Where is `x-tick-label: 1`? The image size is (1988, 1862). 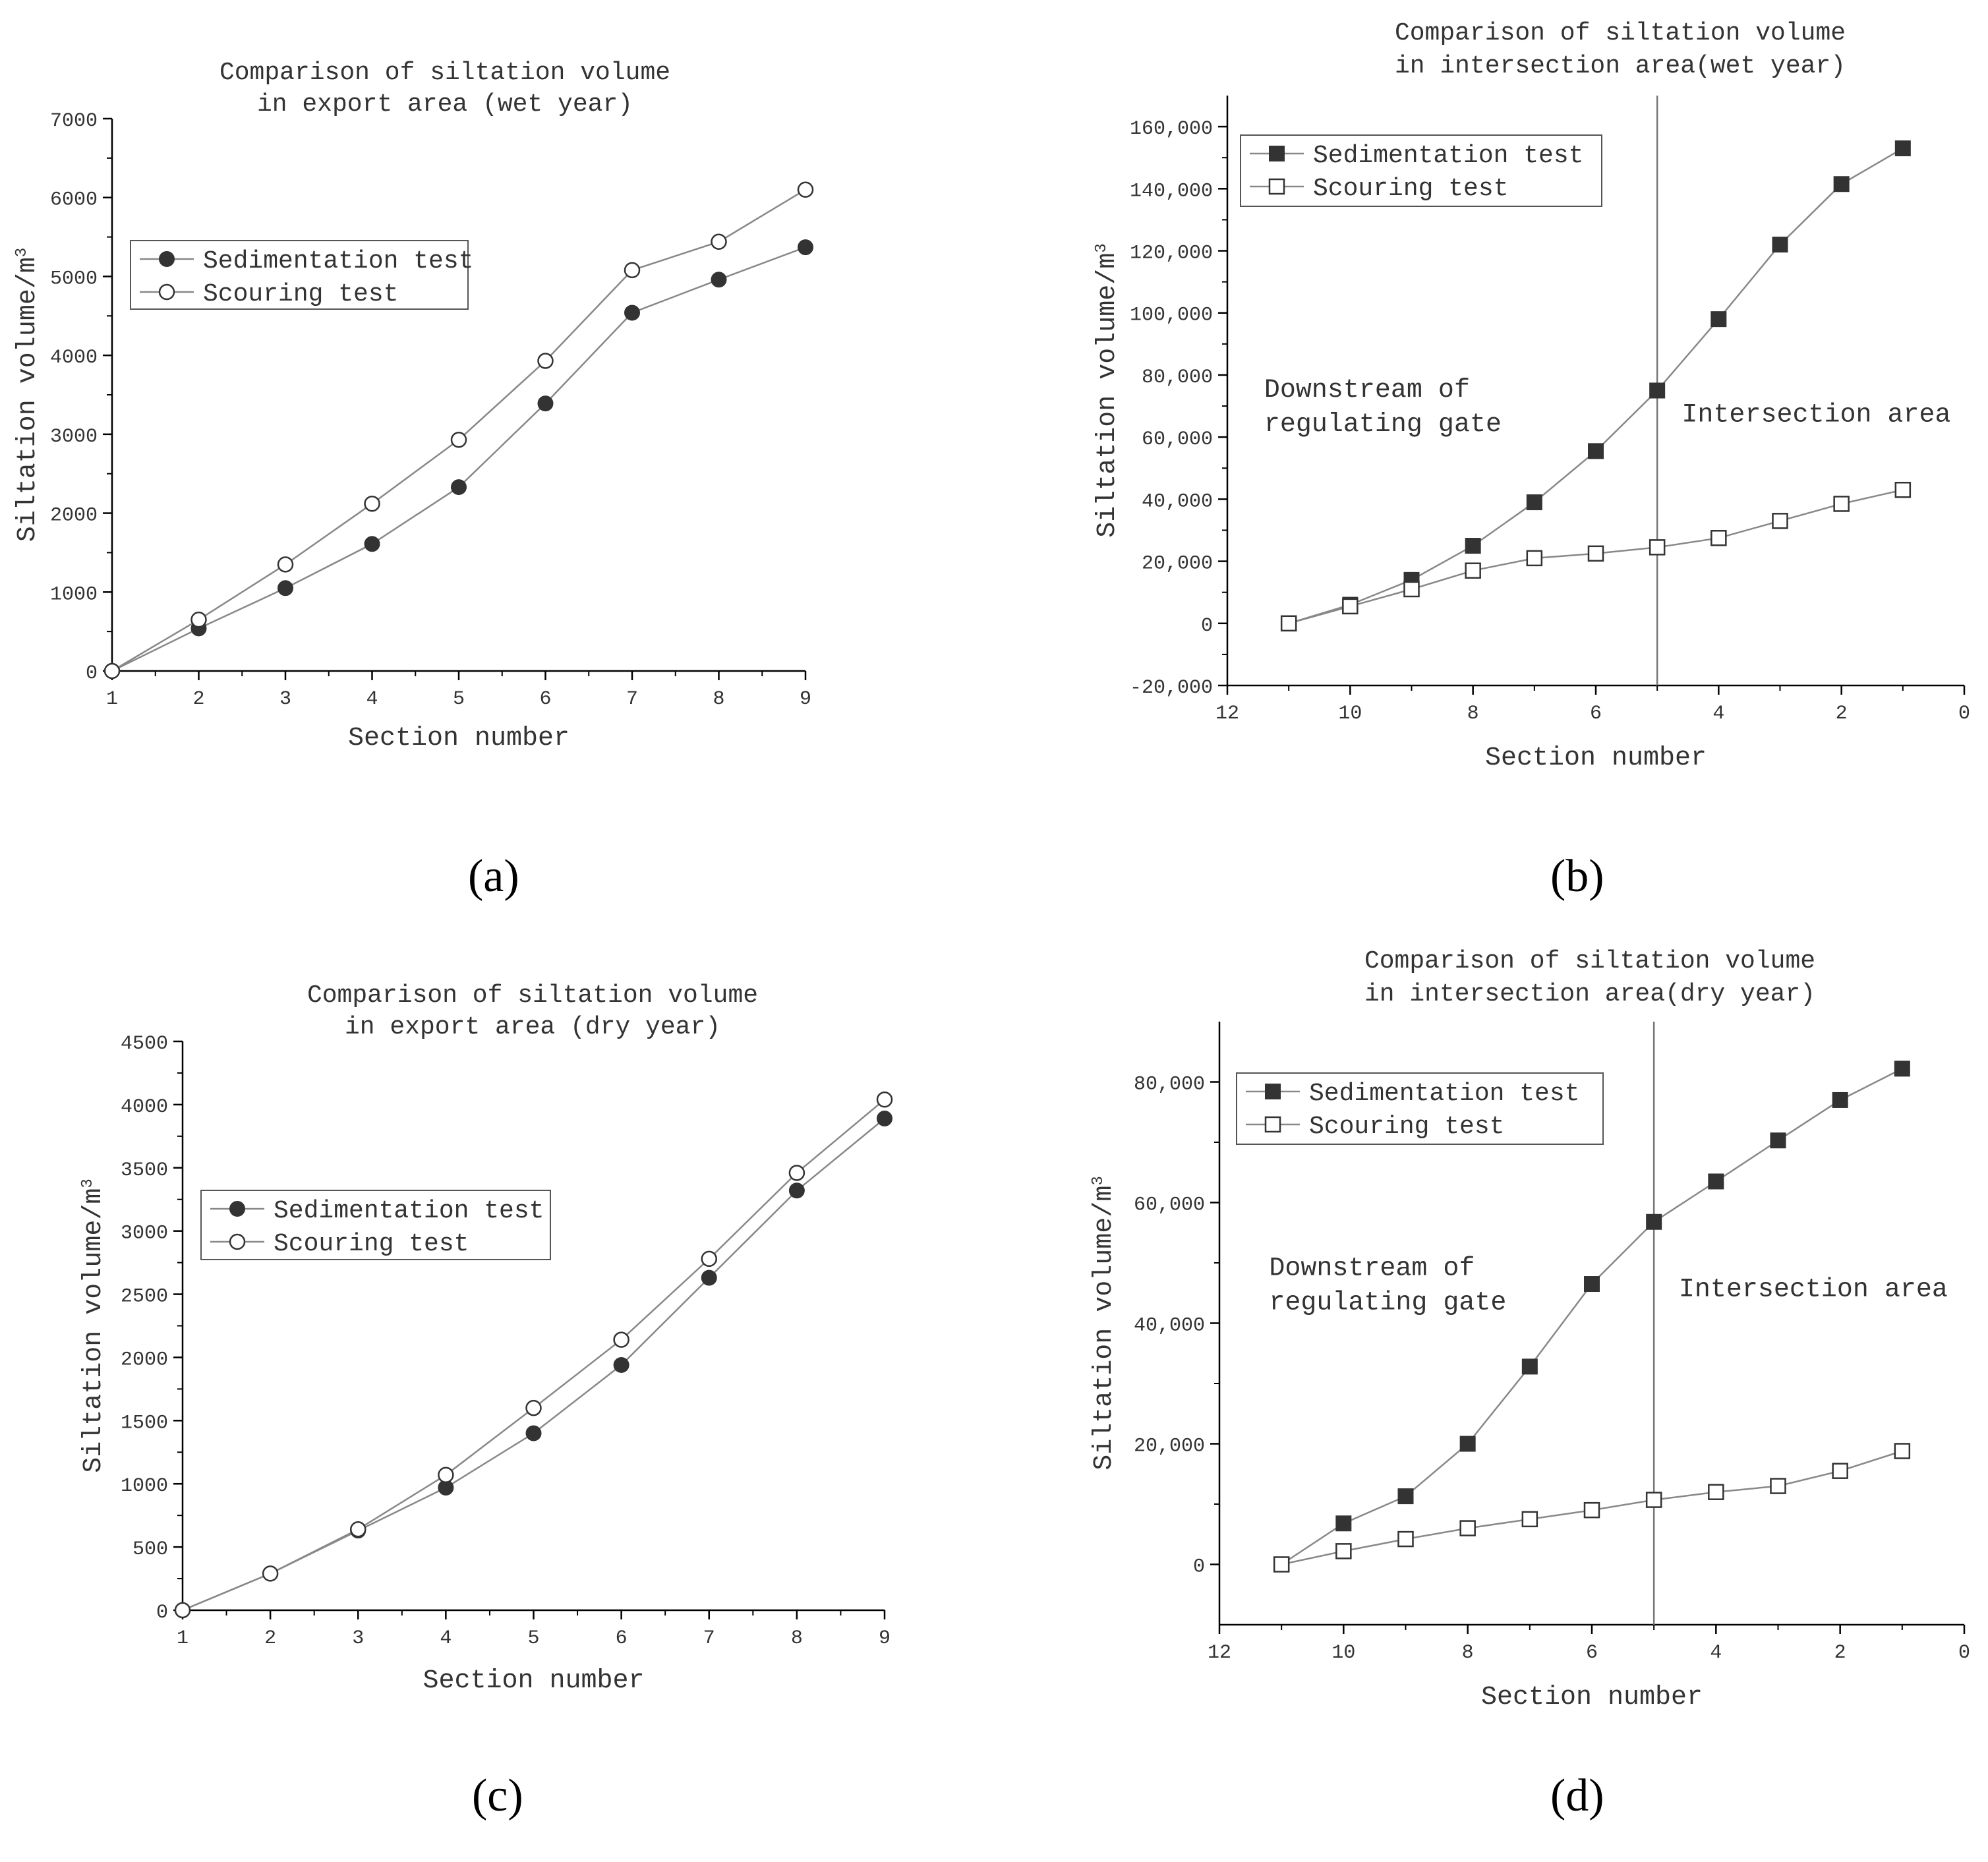
x-tick-label: 1 is located at coordinates (112, 699).